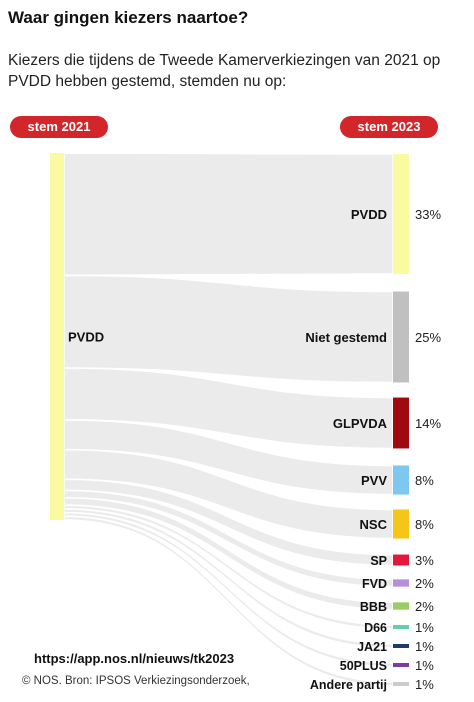 The height and width of the screenshot is (702, 474). I want to click on target-node-pvdd, so click(401, 214).